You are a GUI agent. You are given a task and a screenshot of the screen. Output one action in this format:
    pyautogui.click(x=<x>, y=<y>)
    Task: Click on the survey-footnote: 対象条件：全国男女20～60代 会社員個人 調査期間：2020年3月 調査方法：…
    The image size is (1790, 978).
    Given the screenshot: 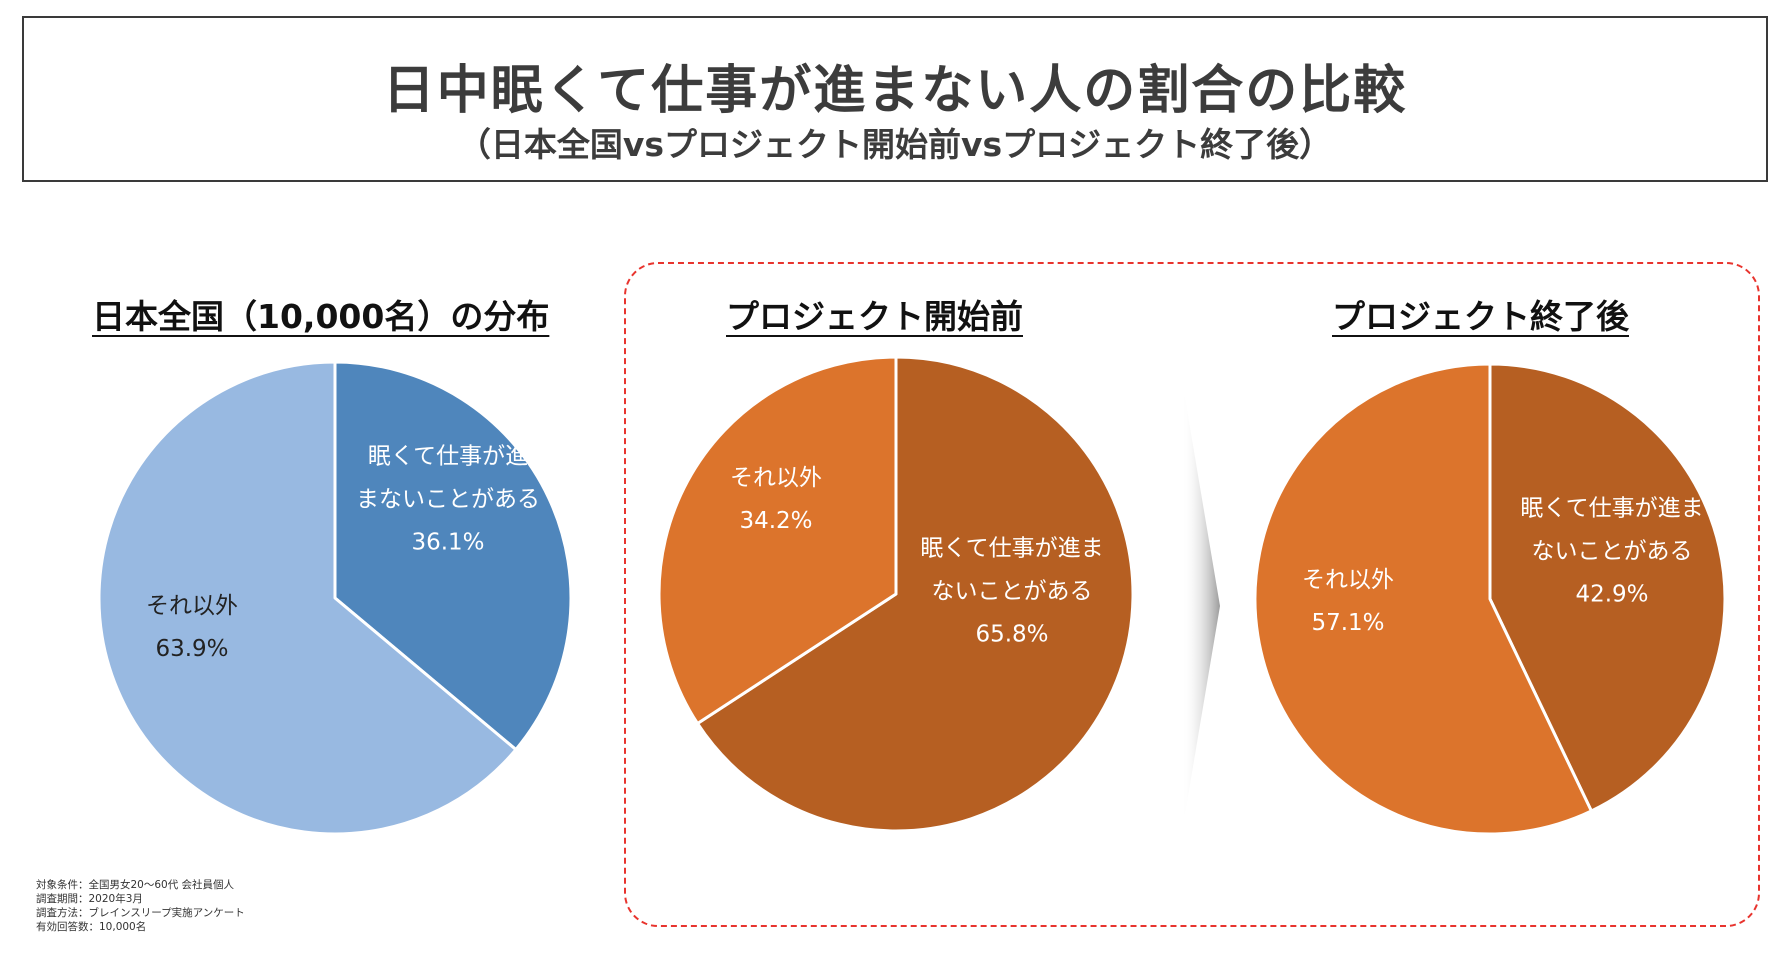 What is the action you would take?
    pyautogui.click(x=140, y=906)
    